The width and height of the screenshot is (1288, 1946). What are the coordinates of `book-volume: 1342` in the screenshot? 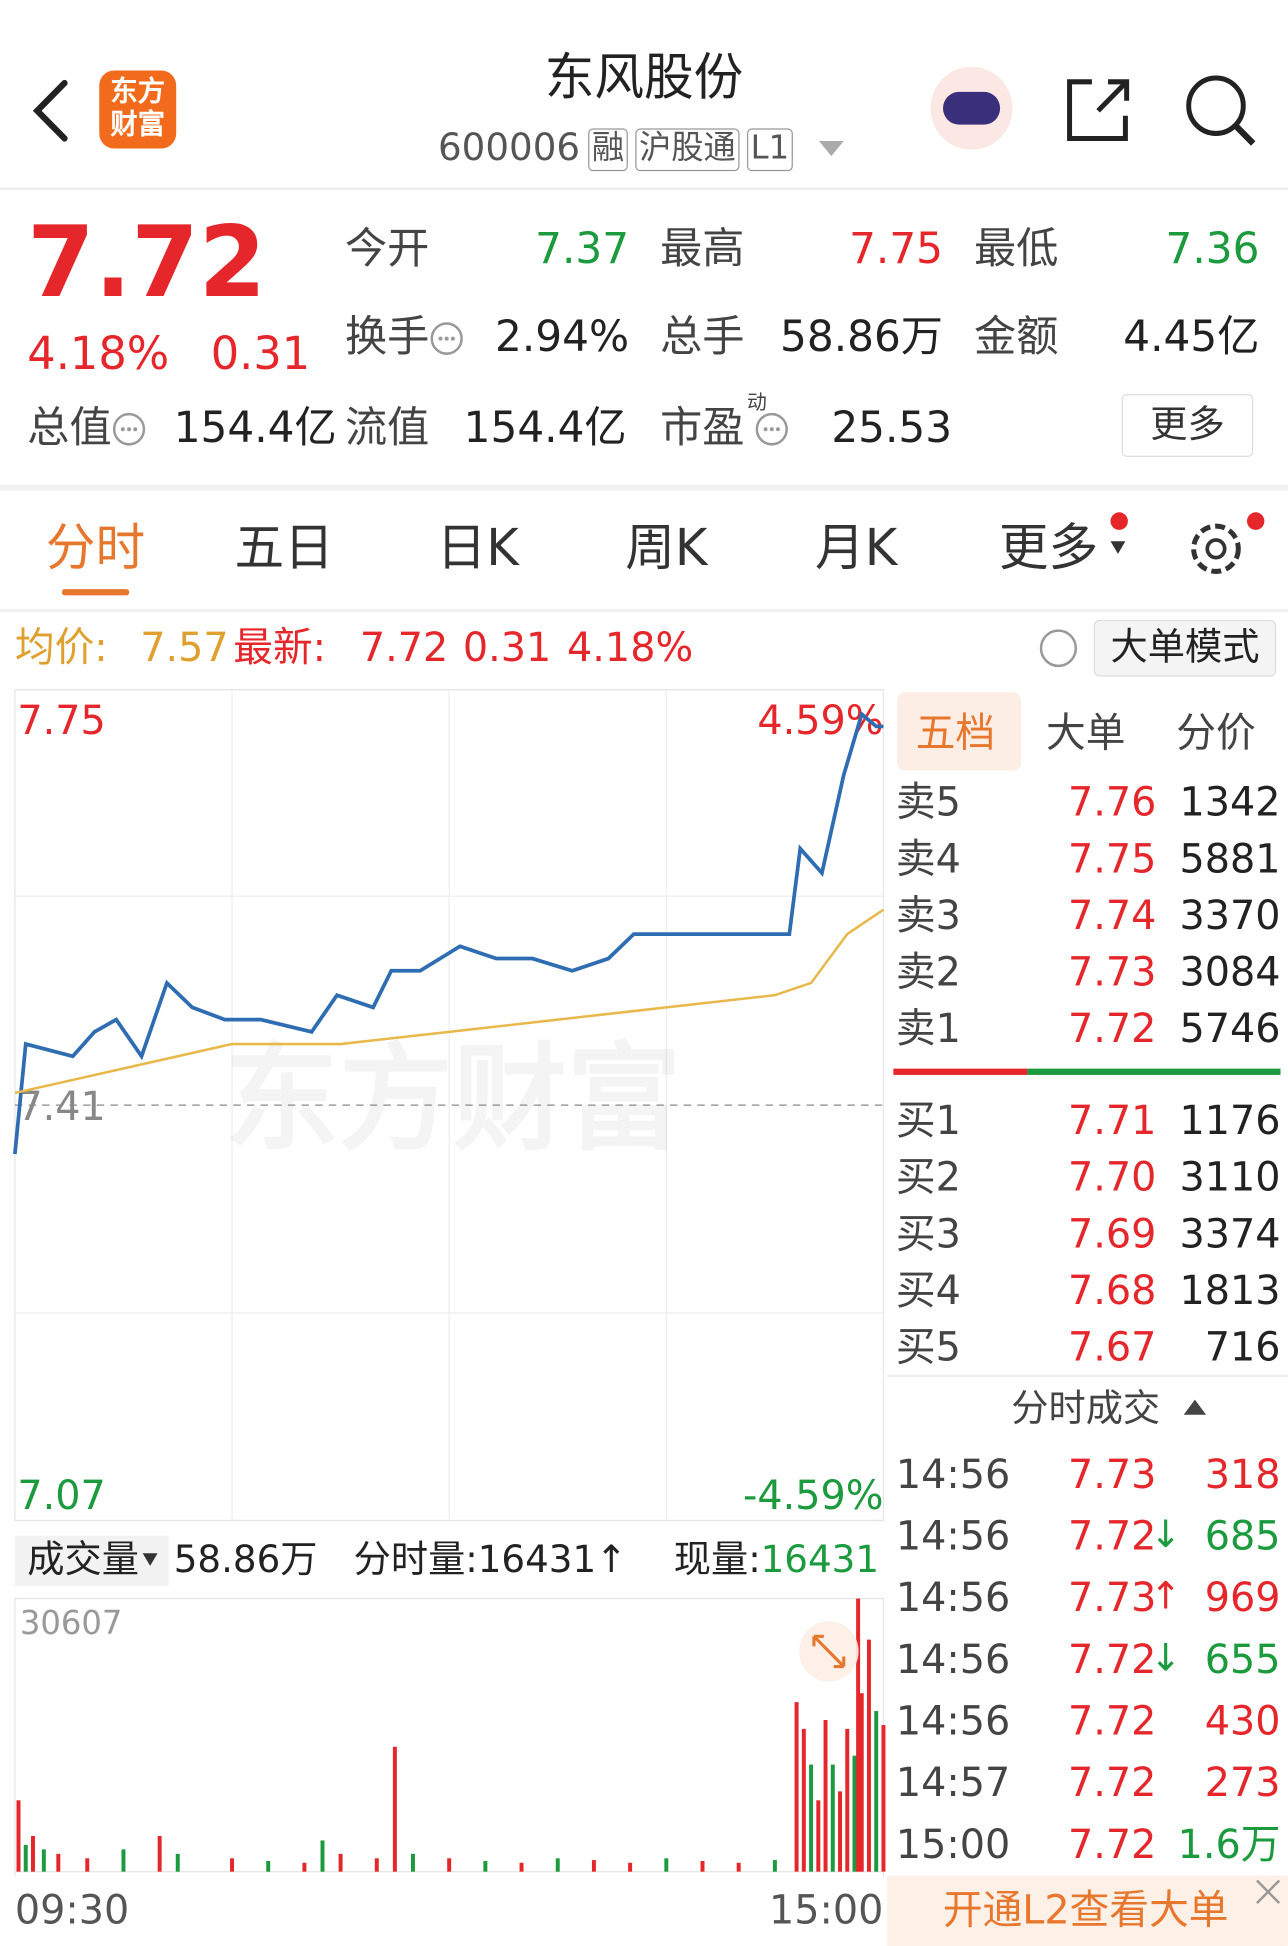 It's located at (1230, 801).